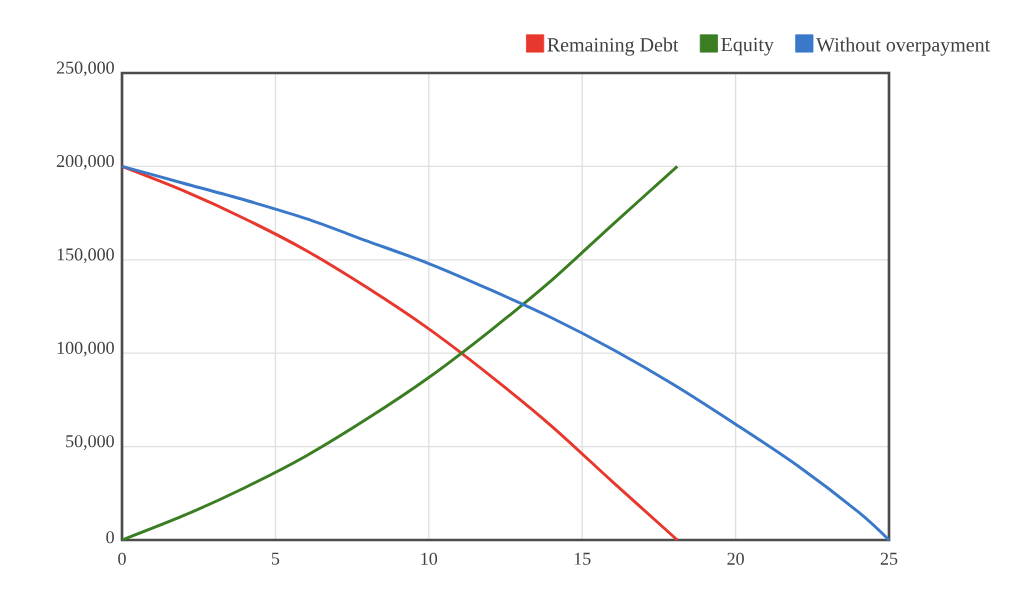 This screenshot has height=608, width=1024. Describe the element at coordinates (903, 46) in the screenshot. I see `legend-label: Without overpayment` at that location.